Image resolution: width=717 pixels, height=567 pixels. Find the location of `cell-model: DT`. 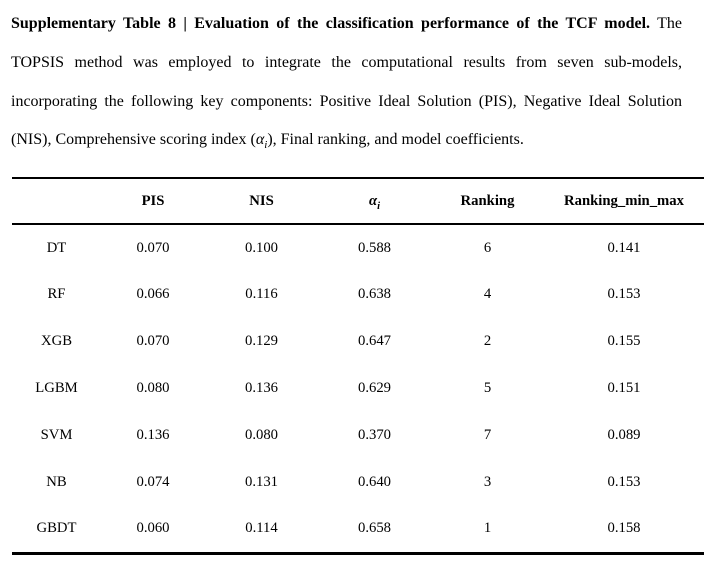

cell-model: DT is located at coordinates (56, 247).